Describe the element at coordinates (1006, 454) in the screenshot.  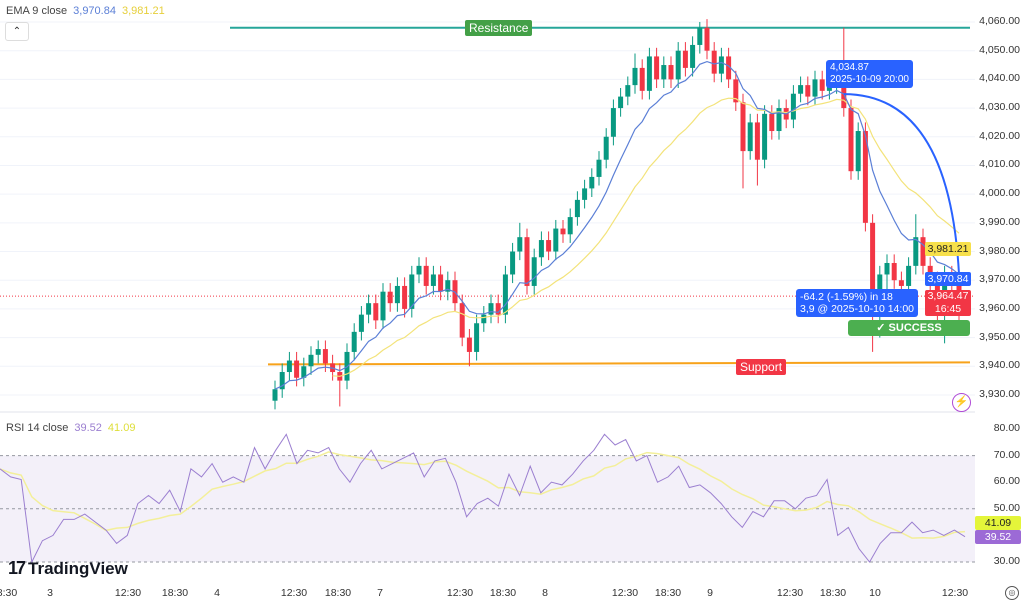
I see `rsi-tick: 70.00` at that location.